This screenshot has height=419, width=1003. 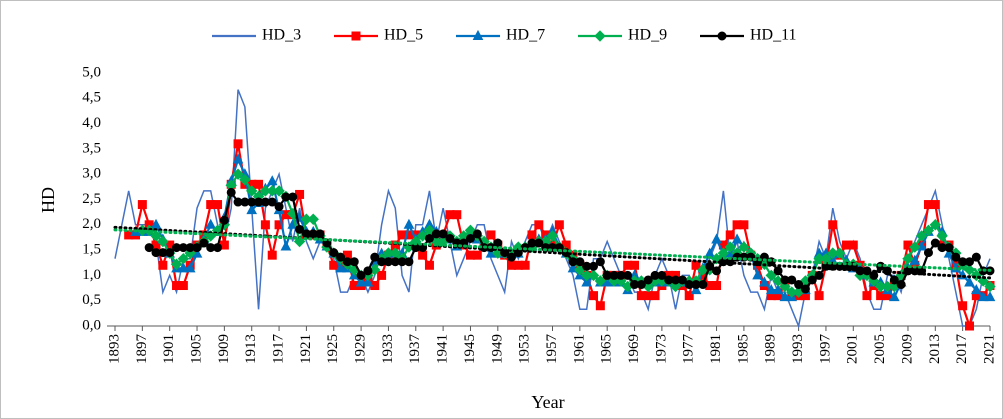 What do you see at coordinates (547, 402) in the screenshot?
I see `x-axis-label: Year` at bounding box center [547, 402].